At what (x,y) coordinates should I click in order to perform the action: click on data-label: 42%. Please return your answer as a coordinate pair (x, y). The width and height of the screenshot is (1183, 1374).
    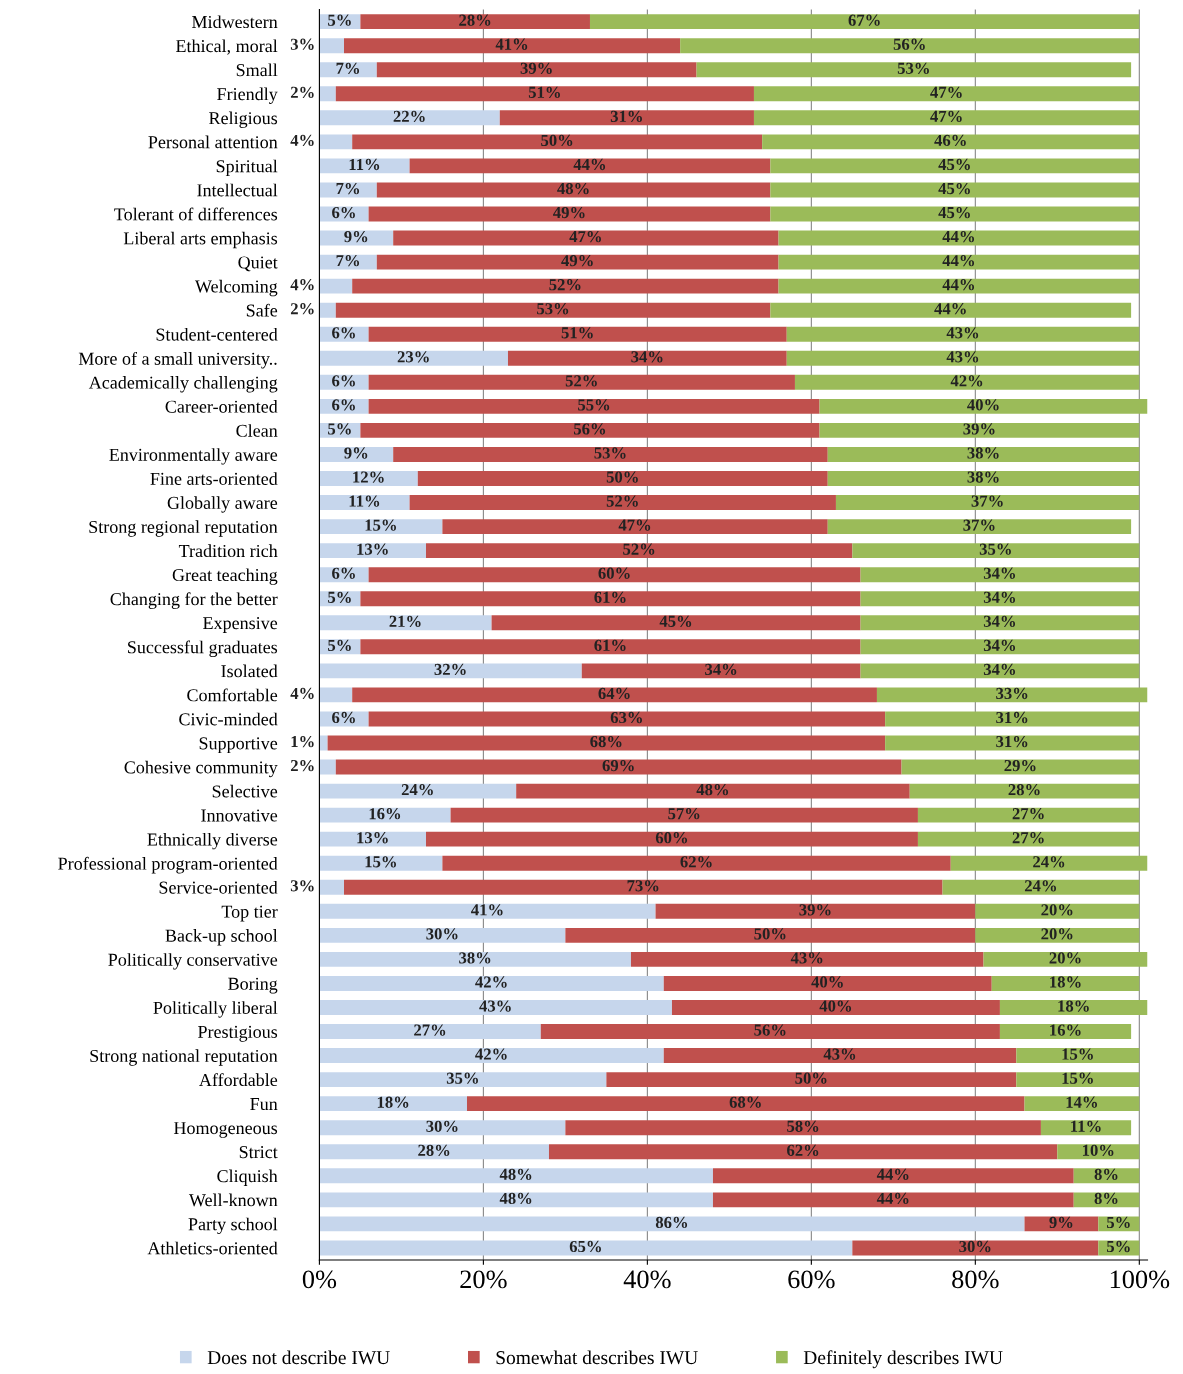
    Looking at the image, I should click on (966, 381).